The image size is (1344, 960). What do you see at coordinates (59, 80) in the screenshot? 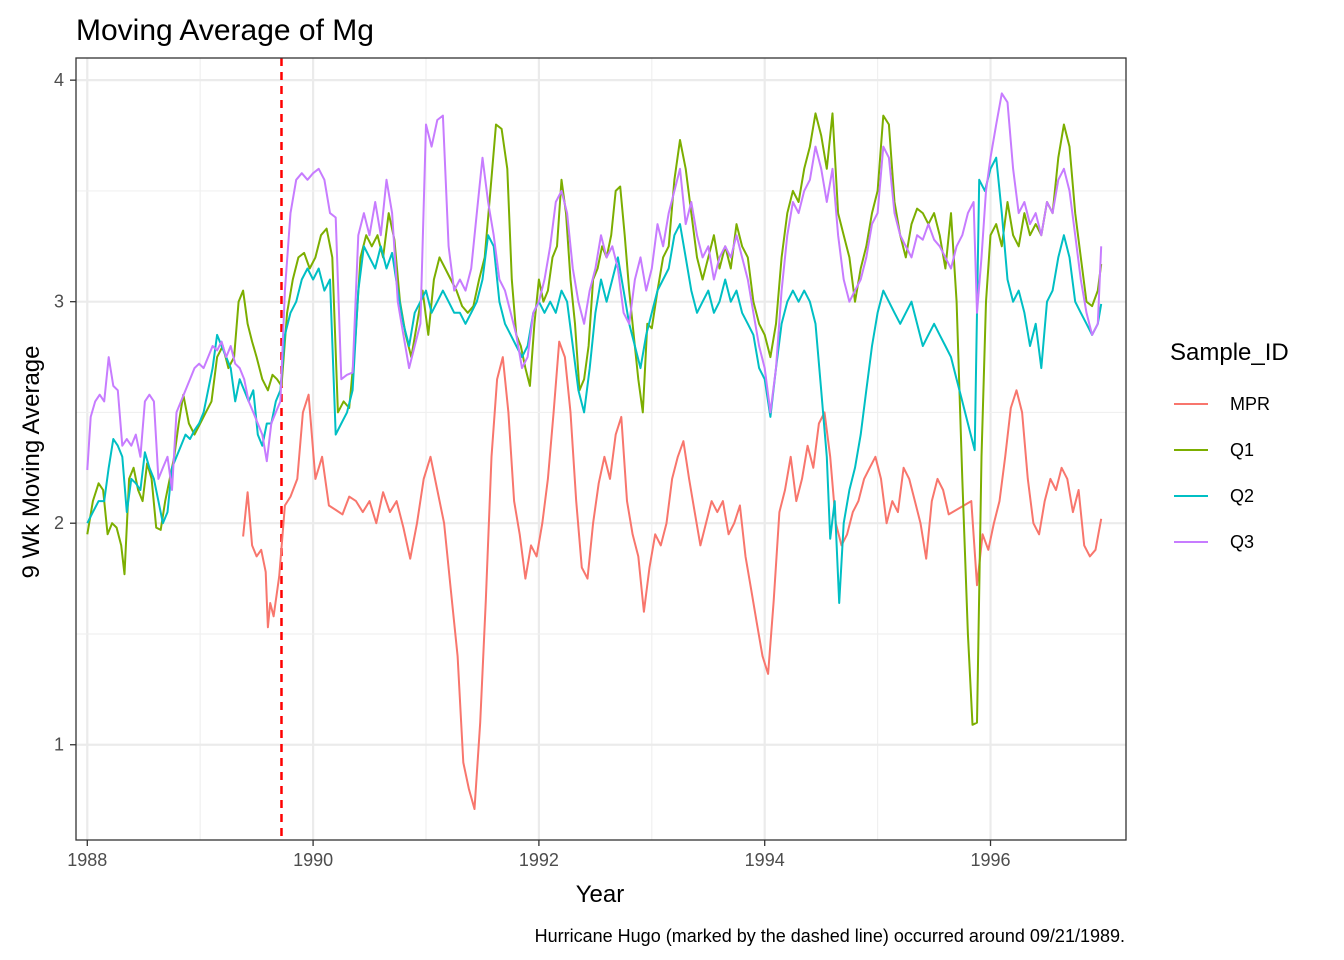
I see `y-tick-label: 4` at bounding box center [59, 80].